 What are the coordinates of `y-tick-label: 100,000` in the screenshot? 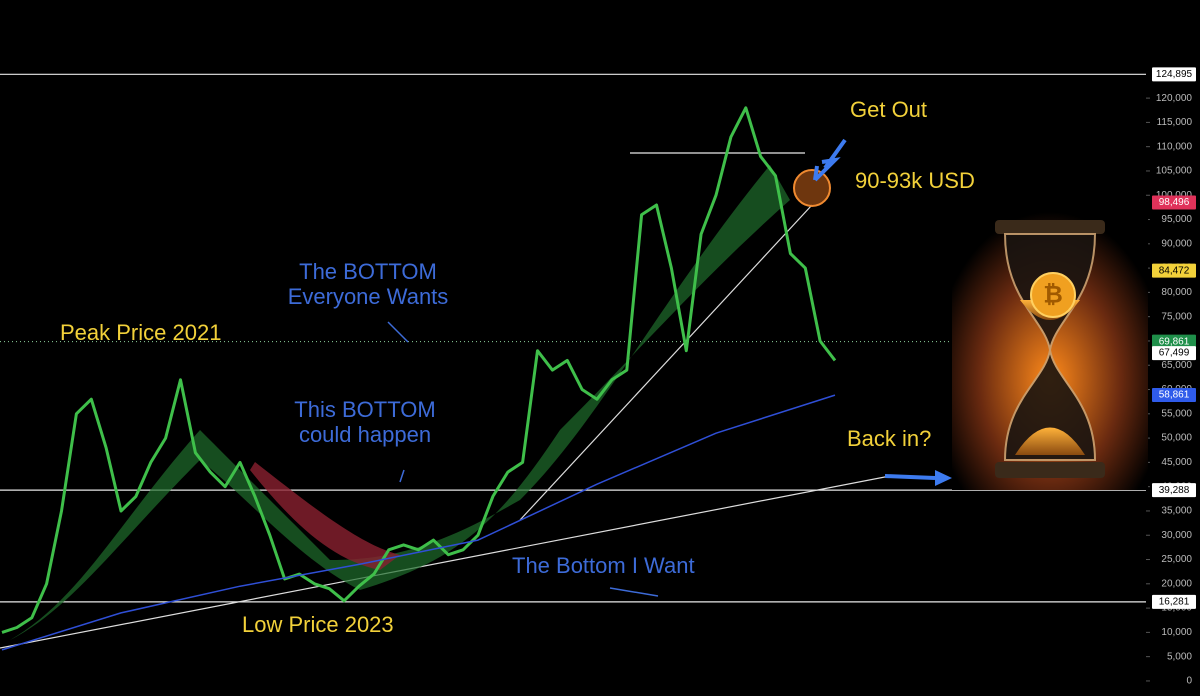 It's located at (1174, 195).